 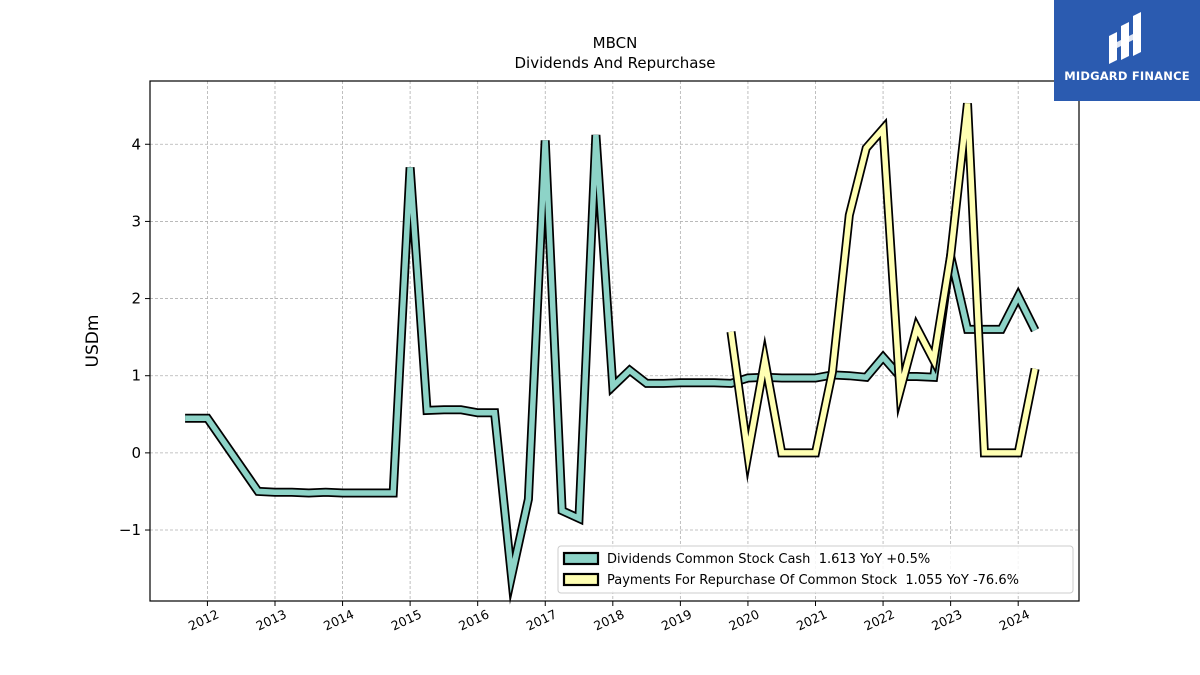 I want to click on legend-swatch-repurchase, so click(x=581, y=579).